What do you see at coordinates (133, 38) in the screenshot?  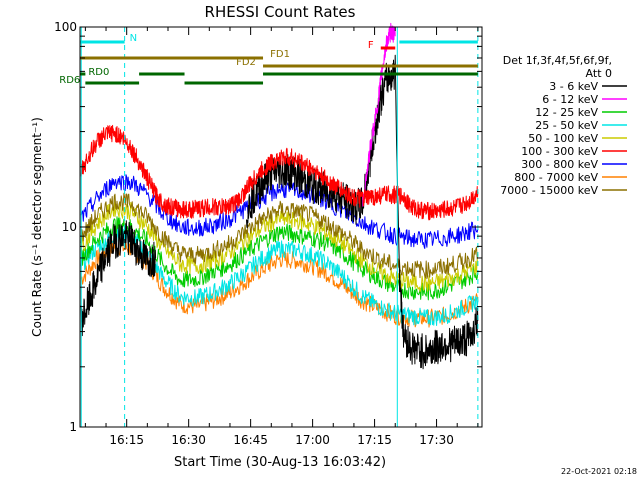 I see `flag-label-n: N` at bounding box center [133, 38].